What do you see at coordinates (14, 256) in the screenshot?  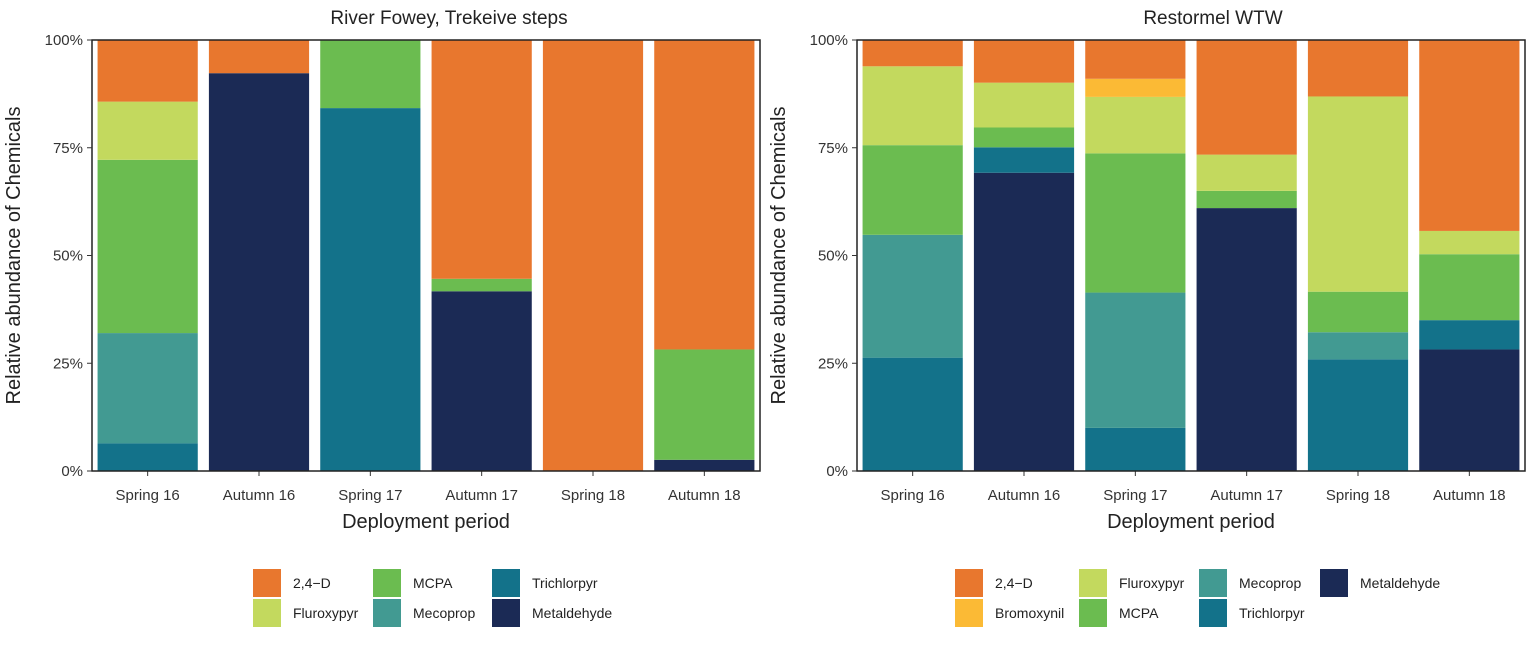 I see `y-axis-label: Relative abundance of Chemicals` at bounding box center [14, 256].